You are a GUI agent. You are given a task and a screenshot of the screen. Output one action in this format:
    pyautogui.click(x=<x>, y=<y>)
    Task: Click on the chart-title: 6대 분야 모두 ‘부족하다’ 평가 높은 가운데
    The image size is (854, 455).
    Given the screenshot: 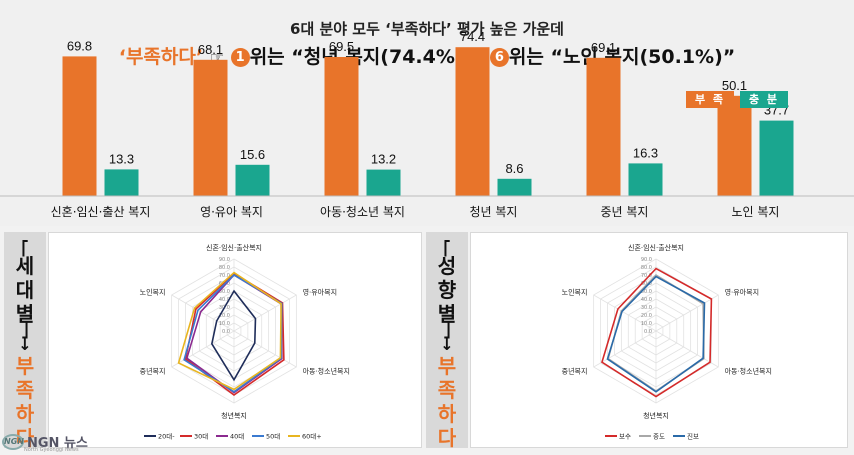 What is the action you would take?
    pyautogui.click(x=427, y=29)
    